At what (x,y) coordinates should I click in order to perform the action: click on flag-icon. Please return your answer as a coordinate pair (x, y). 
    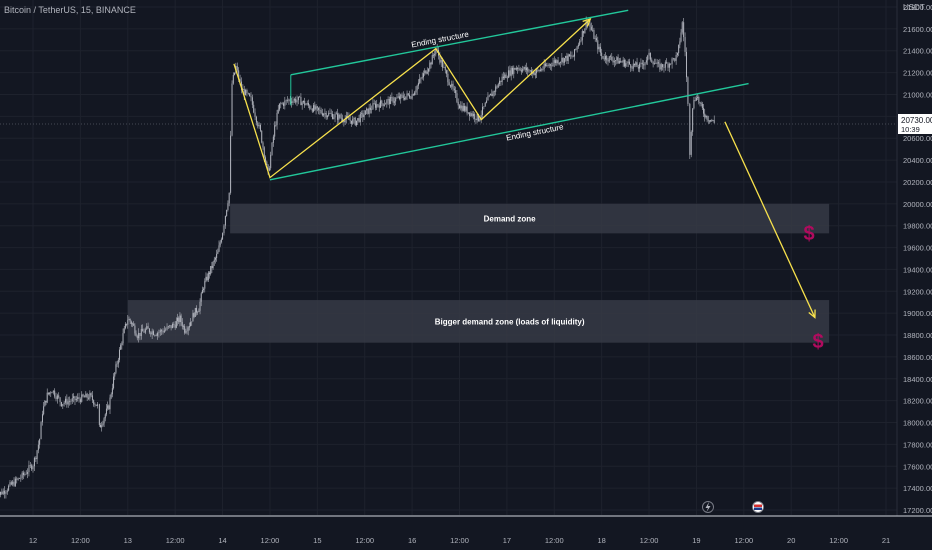
    Looking at the image, I should click on (758, 507).